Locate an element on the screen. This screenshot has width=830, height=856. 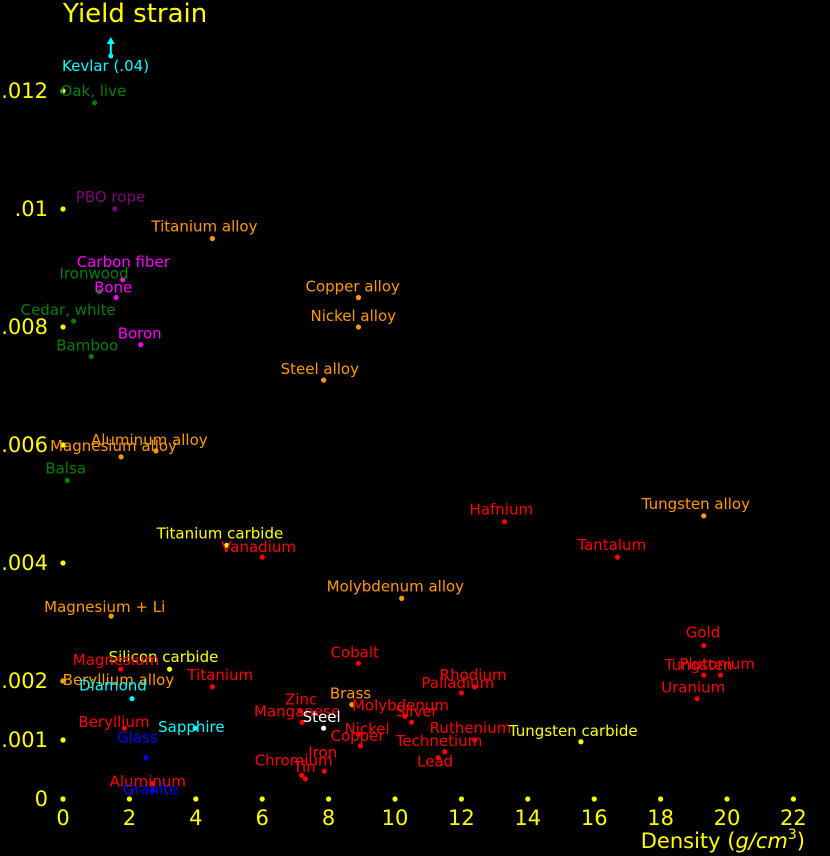
point-label-sapphire: Sapphire is located at coordinates (191, 727).